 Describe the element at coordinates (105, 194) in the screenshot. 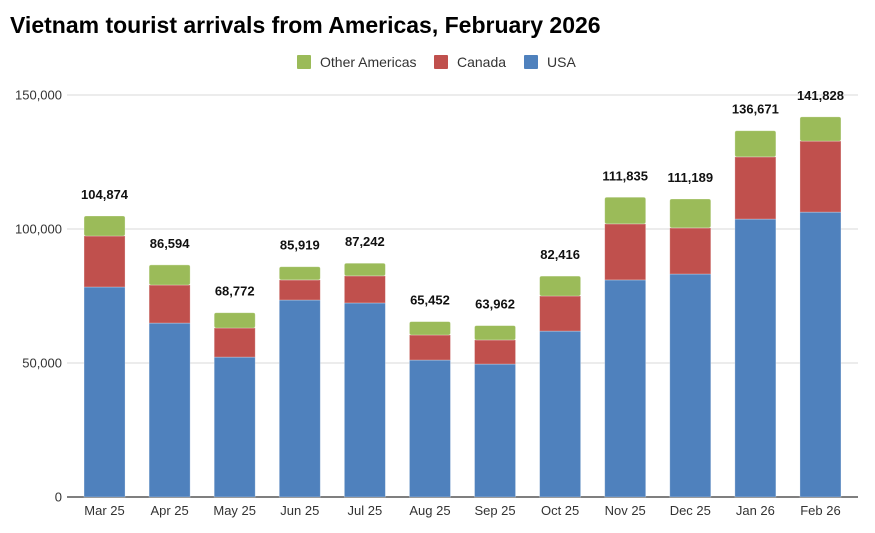

I see `total-data-label: 104,874` at that location.